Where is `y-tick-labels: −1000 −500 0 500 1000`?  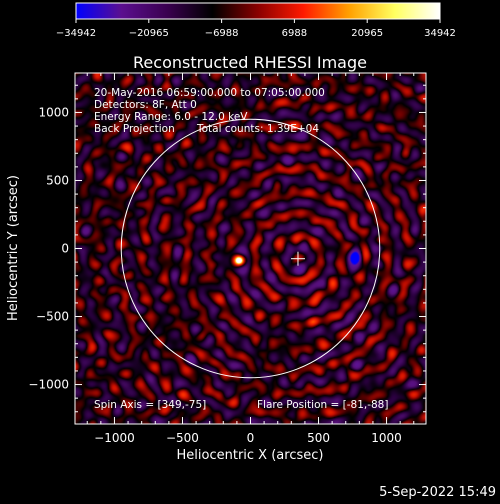
y-tick-labels: −1000 −500 0 500 1000 is located at coordinates (48, 248).